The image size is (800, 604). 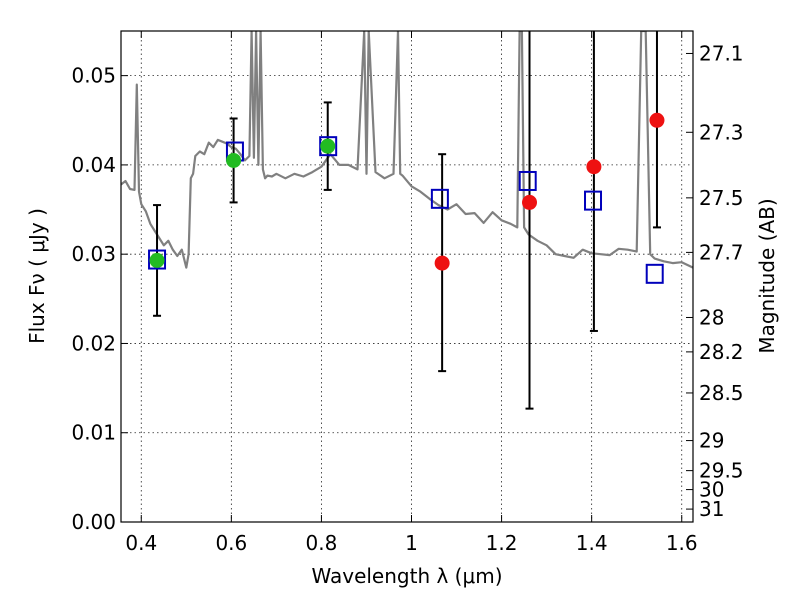 I want to click on x-tick-label: 1.4, so click(x=592, y=543).